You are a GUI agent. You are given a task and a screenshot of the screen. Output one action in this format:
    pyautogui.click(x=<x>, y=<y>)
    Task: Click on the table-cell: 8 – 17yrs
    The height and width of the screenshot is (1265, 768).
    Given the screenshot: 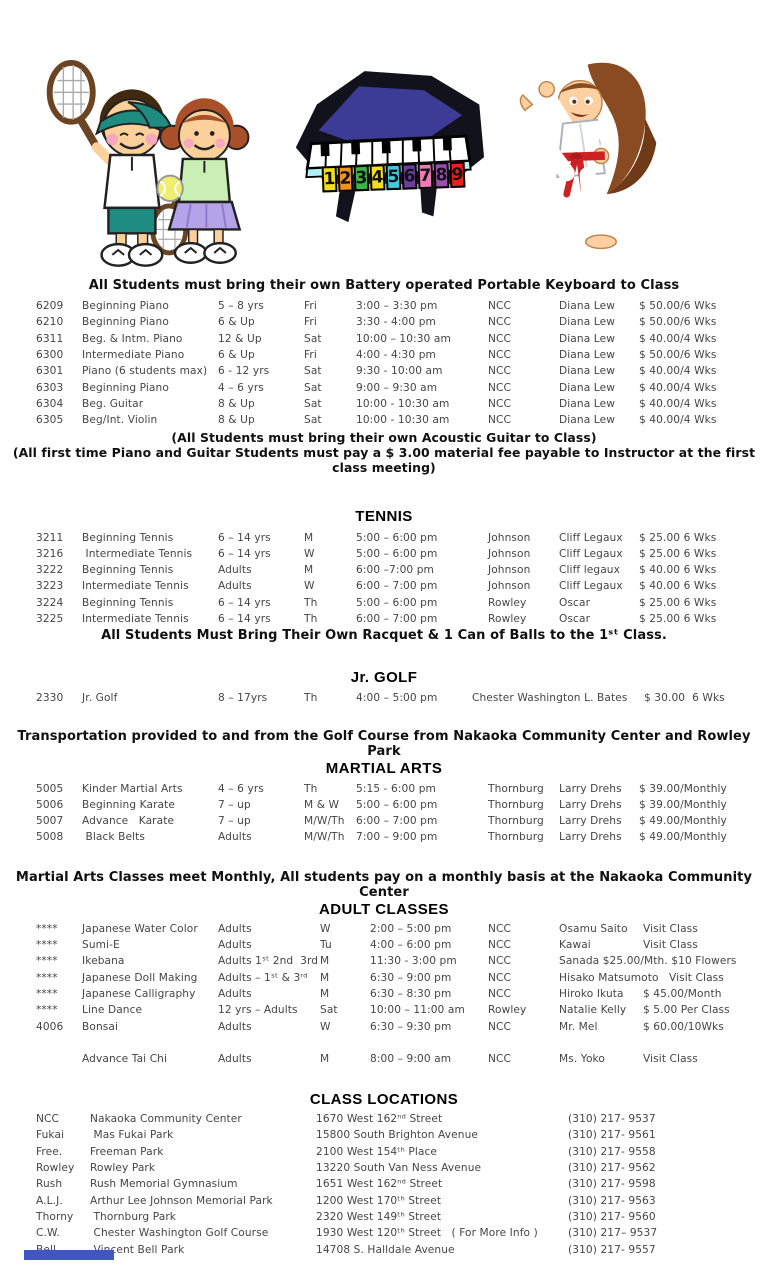 What is the action you would take?
    pyautogui.click(x=243, y=698)
    